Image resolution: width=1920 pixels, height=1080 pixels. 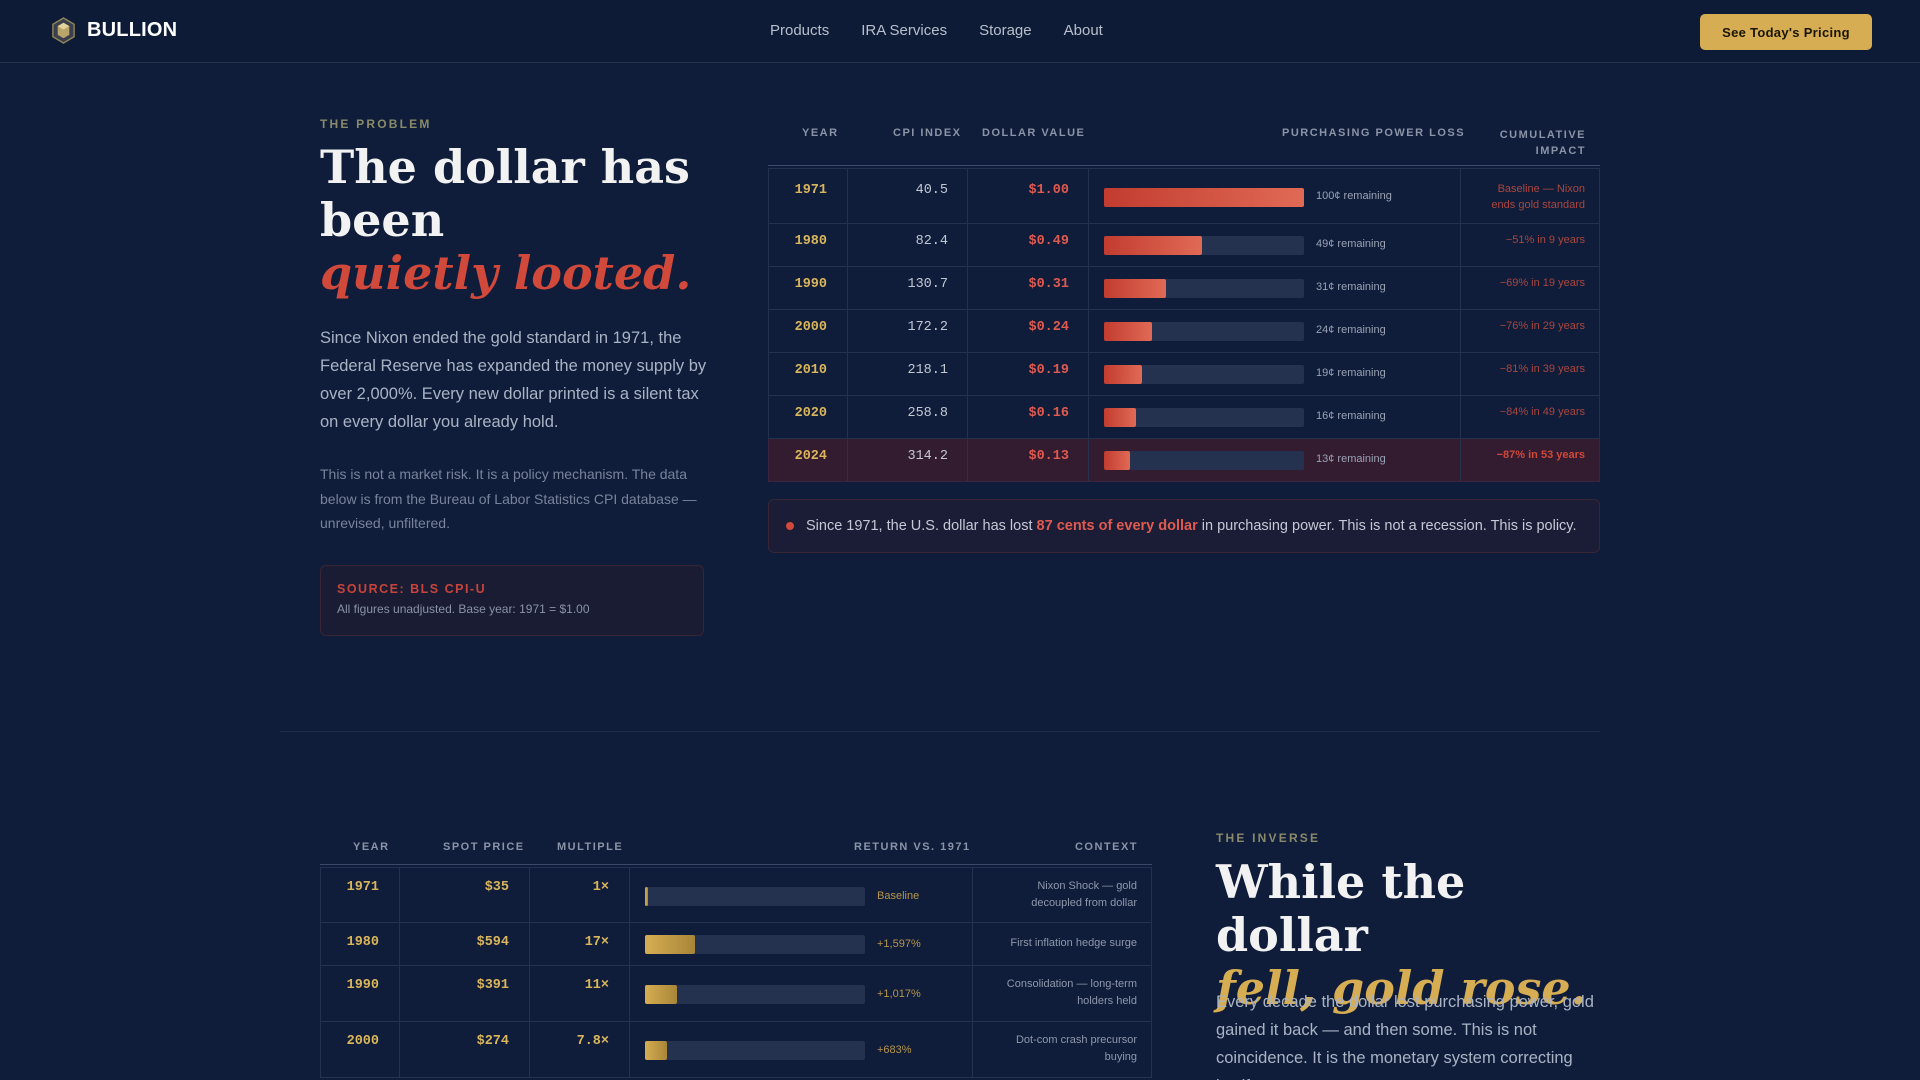 What do you see at coordinates (1542, 326) in the screenshot?
I see `cumulative-impact-cell: −76% in 29 years` at bounding box center [1542, 326].